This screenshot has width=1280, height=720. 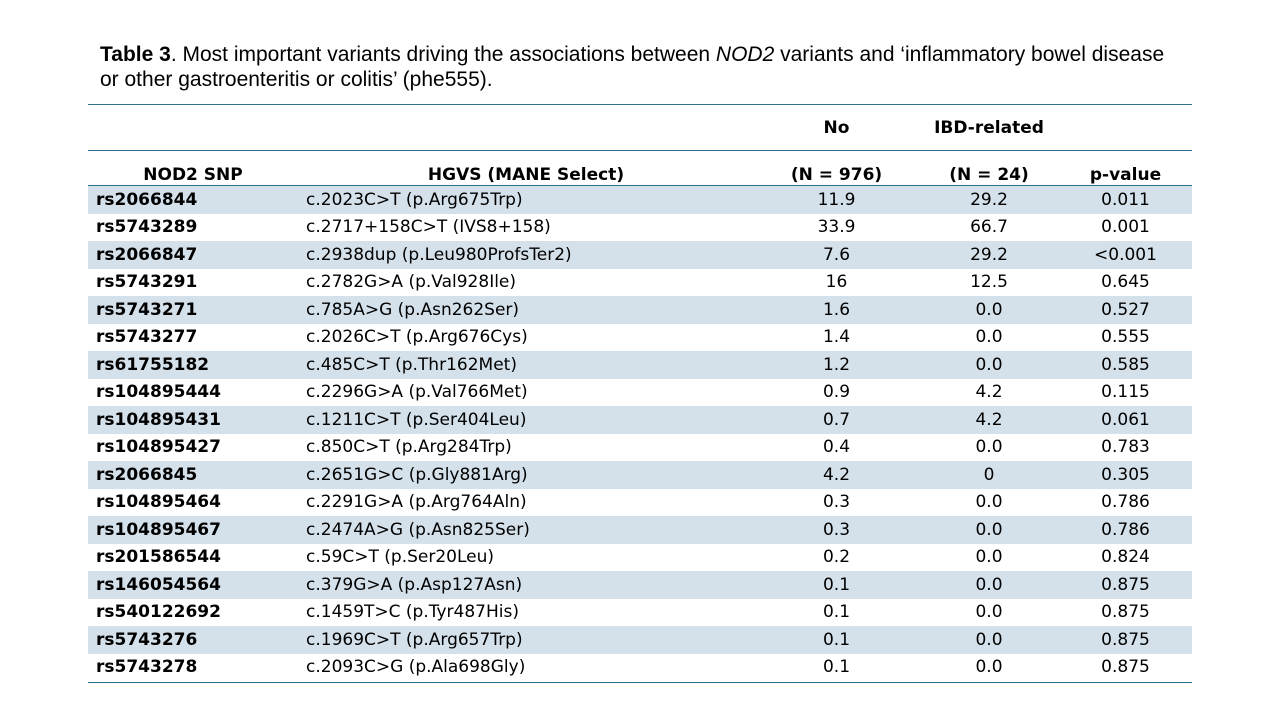 What do you see at coordinates (193, 530) in the screenshot?
I see `cell-snp: rs104895467` at bounding box center [193, 530].